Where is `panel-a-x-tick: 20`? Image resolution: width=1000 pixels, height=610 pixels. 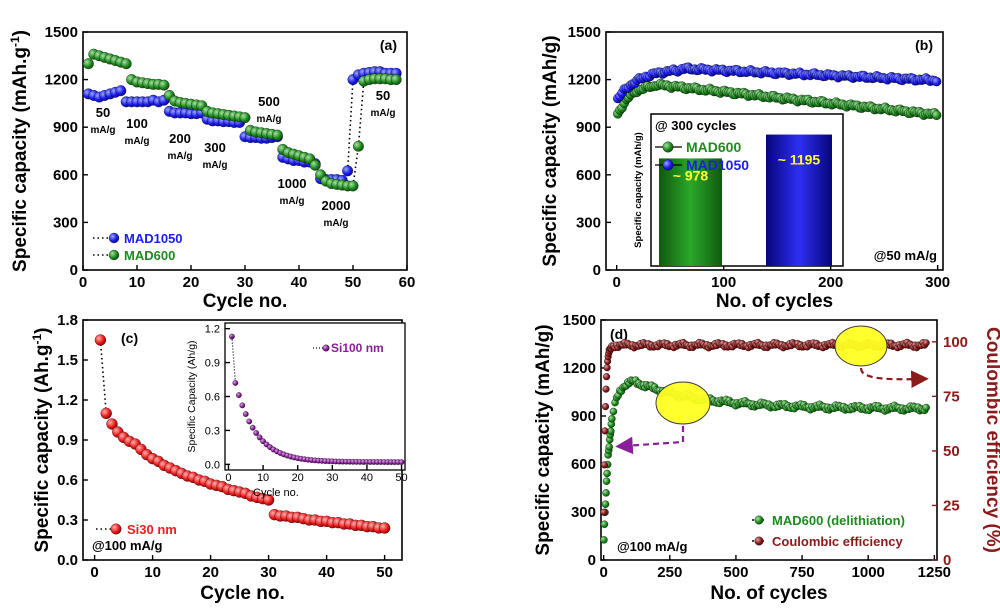 panel-a-x-tick: 20 is located at coordinates (191, 282).